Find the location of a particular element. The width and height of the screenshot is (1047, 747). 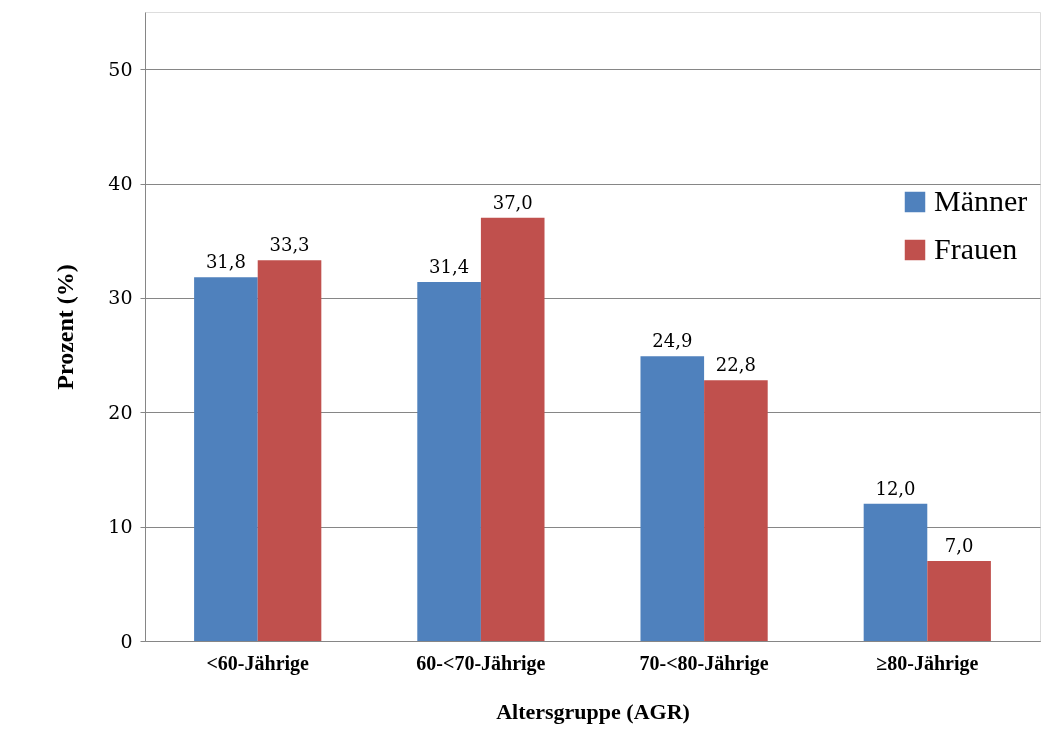

x-tick-label: 70-<80-Jährige is located at coordinates (704, 663).